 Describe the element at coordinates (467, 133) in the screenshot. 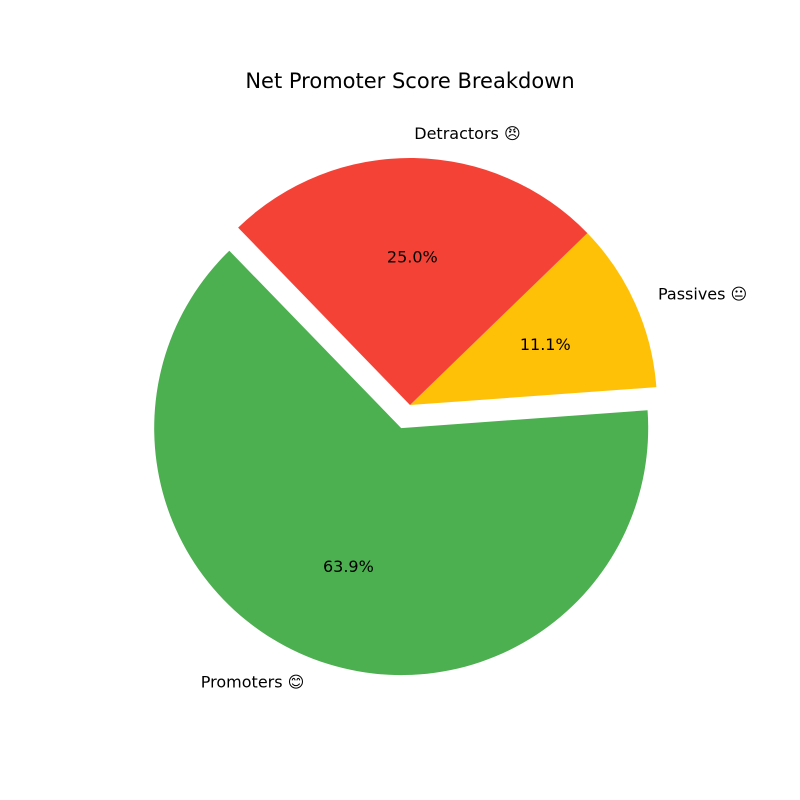

I see `slice-label-detractors: Detractors 😠` at that location.